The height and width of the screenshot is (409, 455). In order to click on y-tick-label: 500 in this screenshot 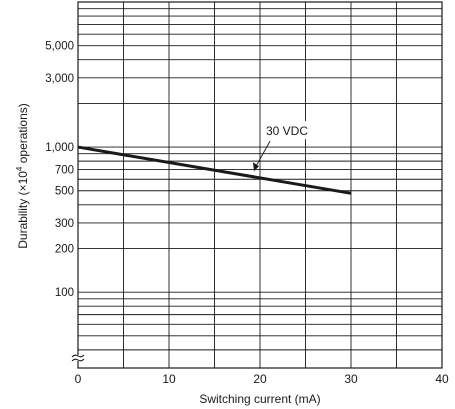, I will do `click(64, 192)`.